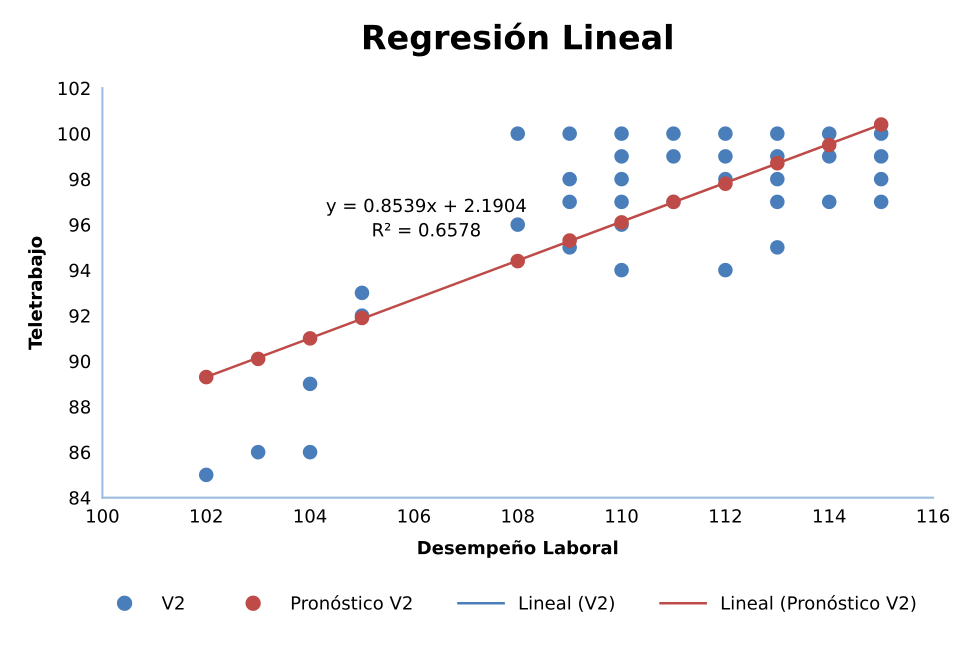 The height and width of the screenshot is (648, 957). What do you see at coordinates (819, 603) in the screenshot?
I see `legend-label: Lineal (Pronóstico V2)` at bounding box center [819, 603].